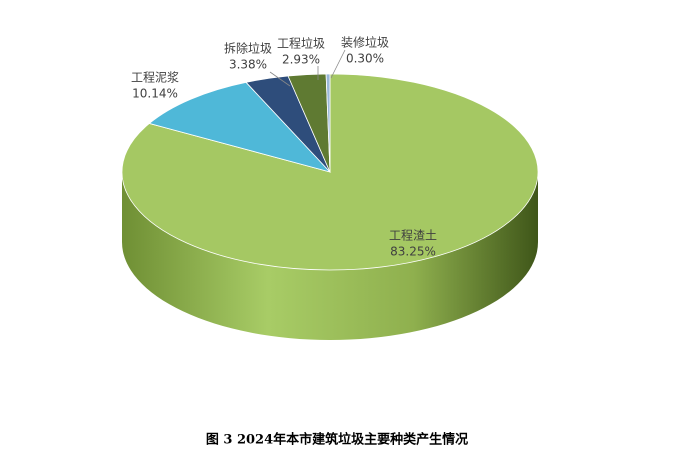 Image resolution: width=675 pixels, height=463 pixels. Describe the element at coordinates (155, 94) in the screenshot. I see `value-label: 10.14%` at that location.